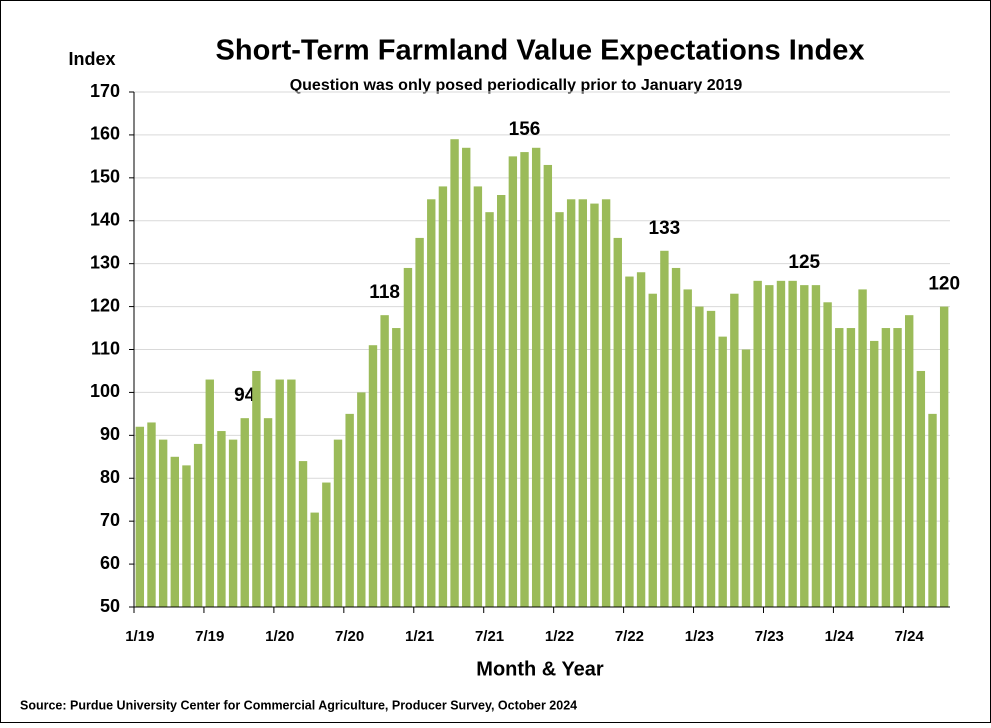 This screenshot has width=991, height=728. I want to click on y-tick-label: 60, so click(110, 563).